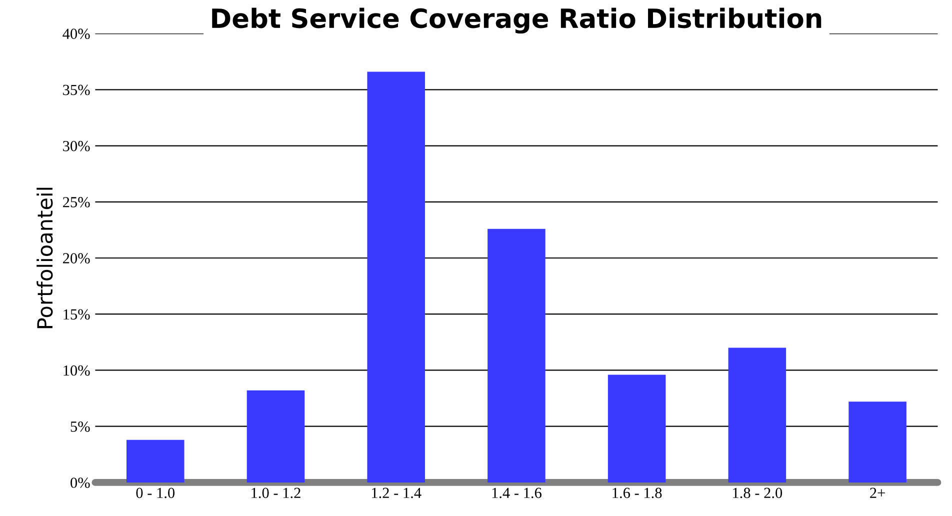 This screenshot has height=516, width=952. What do you see at coordinates (877, 493) in the screenshot?
I see `x-tick-label: 2+` at bounding box center [877, 493].